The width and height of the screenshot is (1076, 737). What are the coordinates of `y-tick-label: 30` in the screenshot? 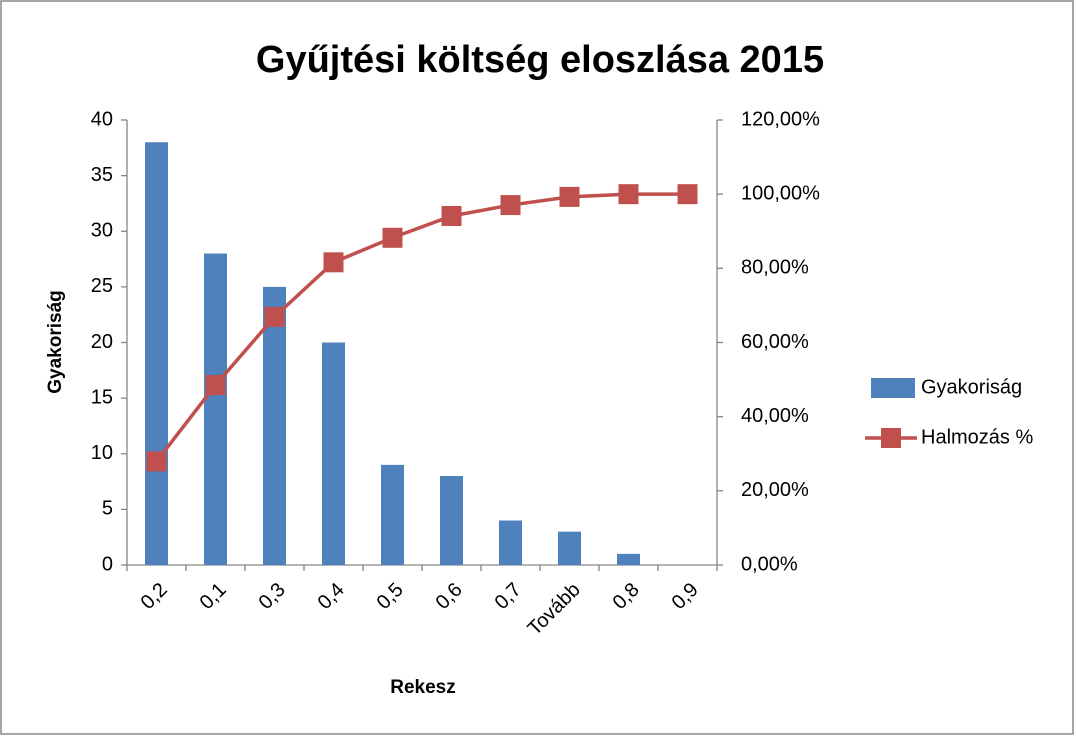 It's located at (102, 231).